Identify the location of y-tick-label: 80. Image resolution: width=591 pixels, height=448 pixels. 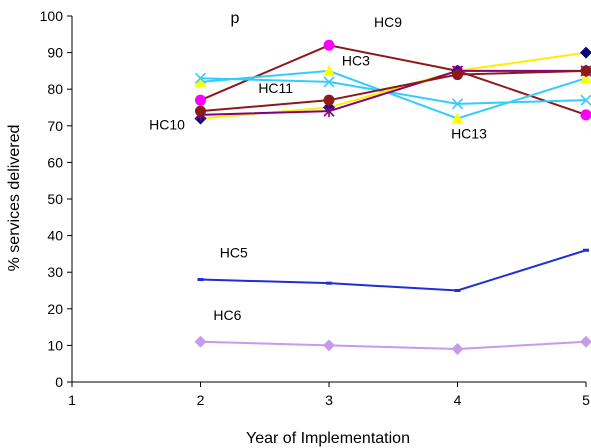
(55, 89).